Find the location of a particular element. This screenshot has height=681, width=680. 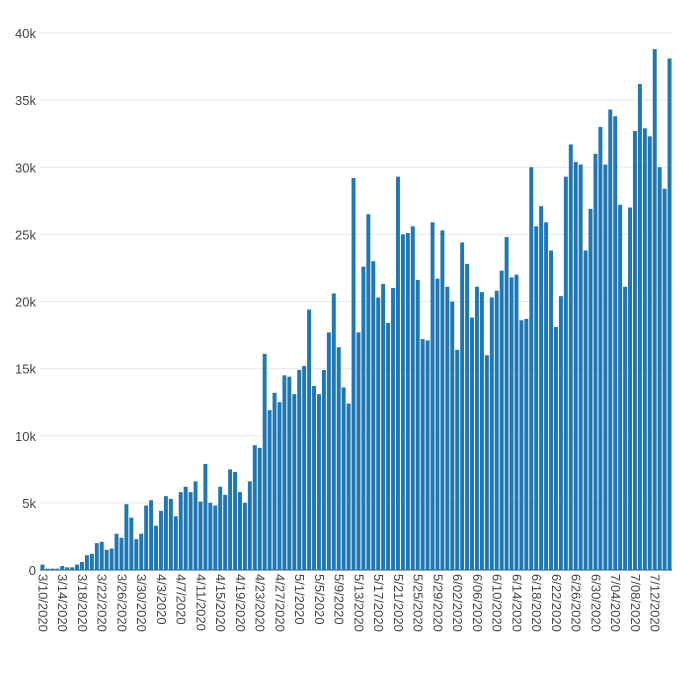

x-tick-label: 5/9/2020 is located at coordinates (339, 599).